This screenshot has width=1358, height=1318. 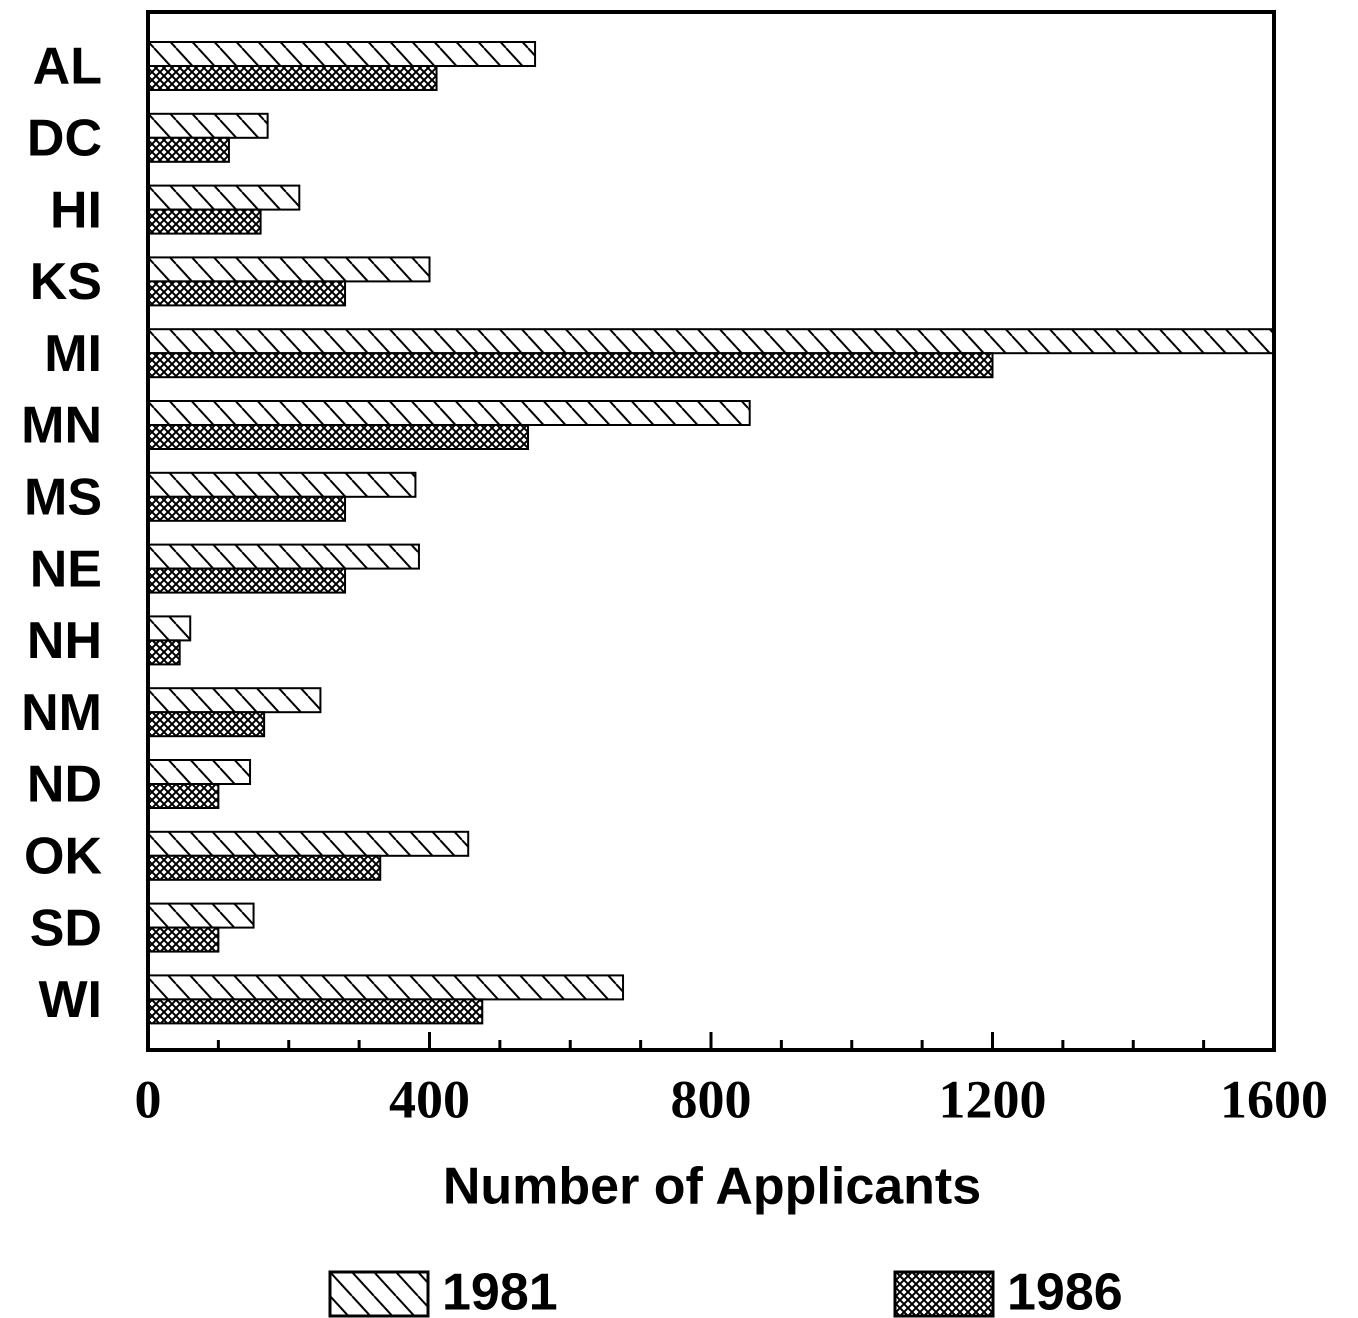 What do you see at coordinates (500, 1291) in the screenshot?
I see `legend-label: 1981` at bounding box center [500, 1291].